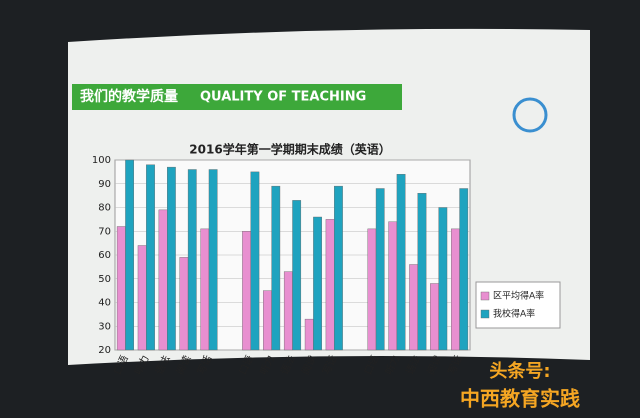 This screenshot has width=640, height=418. What do you see at coordinates (283, 97) in the screenshot?
I see `header-en: QUALITY OF TEACHING` at bounding box center [283, 97].